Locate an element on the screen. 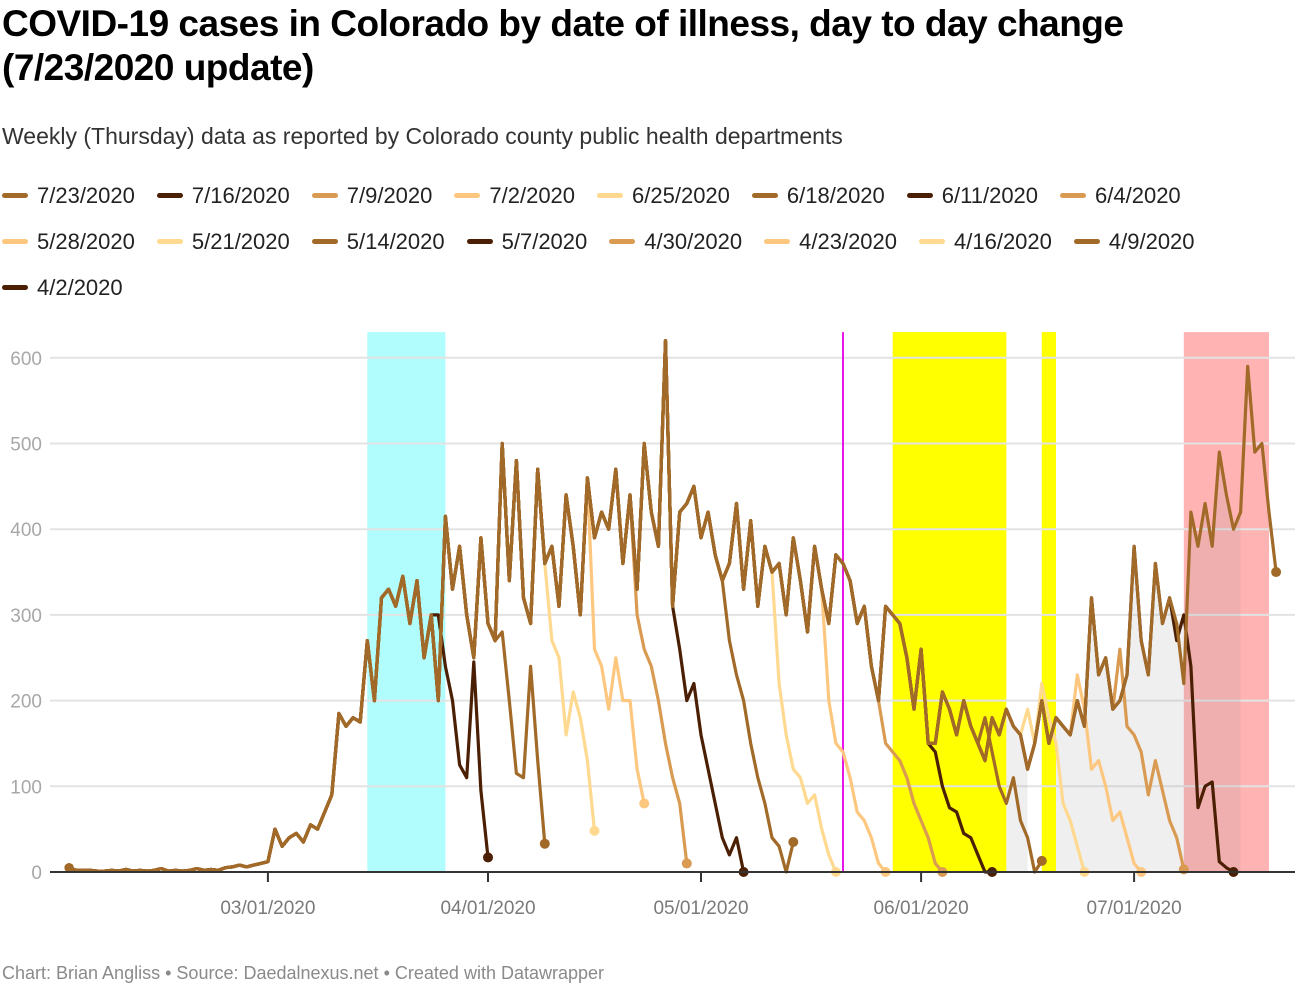 The image size is (1300, 1000). footer-author: Chart: Brian Angliss is located at coordinates (81, 973).